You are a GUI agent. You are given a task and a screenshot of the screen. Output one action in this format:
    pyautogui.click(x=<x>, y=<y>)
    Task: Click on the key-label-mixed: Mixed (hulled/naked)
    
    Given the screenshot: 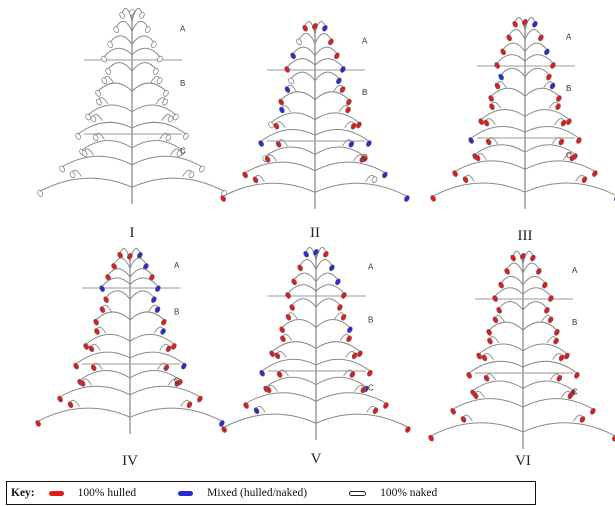 What is the action you would take?
    pyautogui.click(x=257, y=493)
    